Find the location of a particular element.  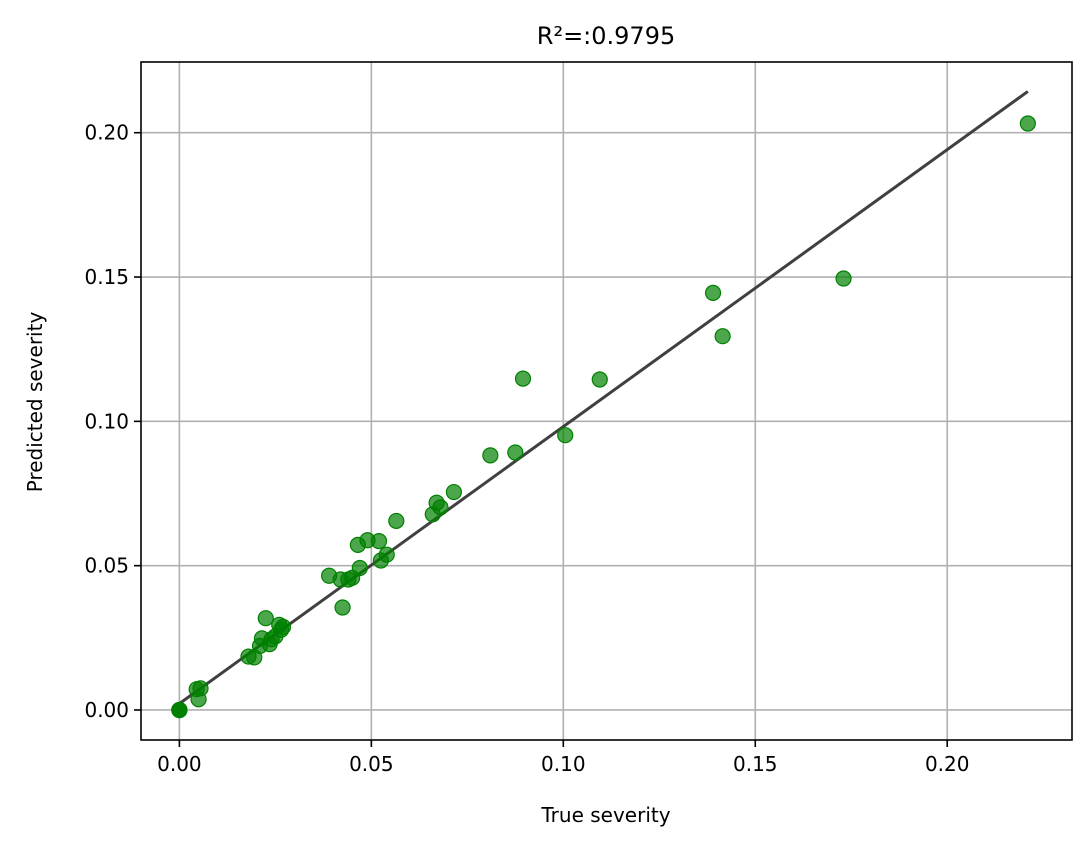

y-tick-label: 0.15 is located at coordinates (106, 277).